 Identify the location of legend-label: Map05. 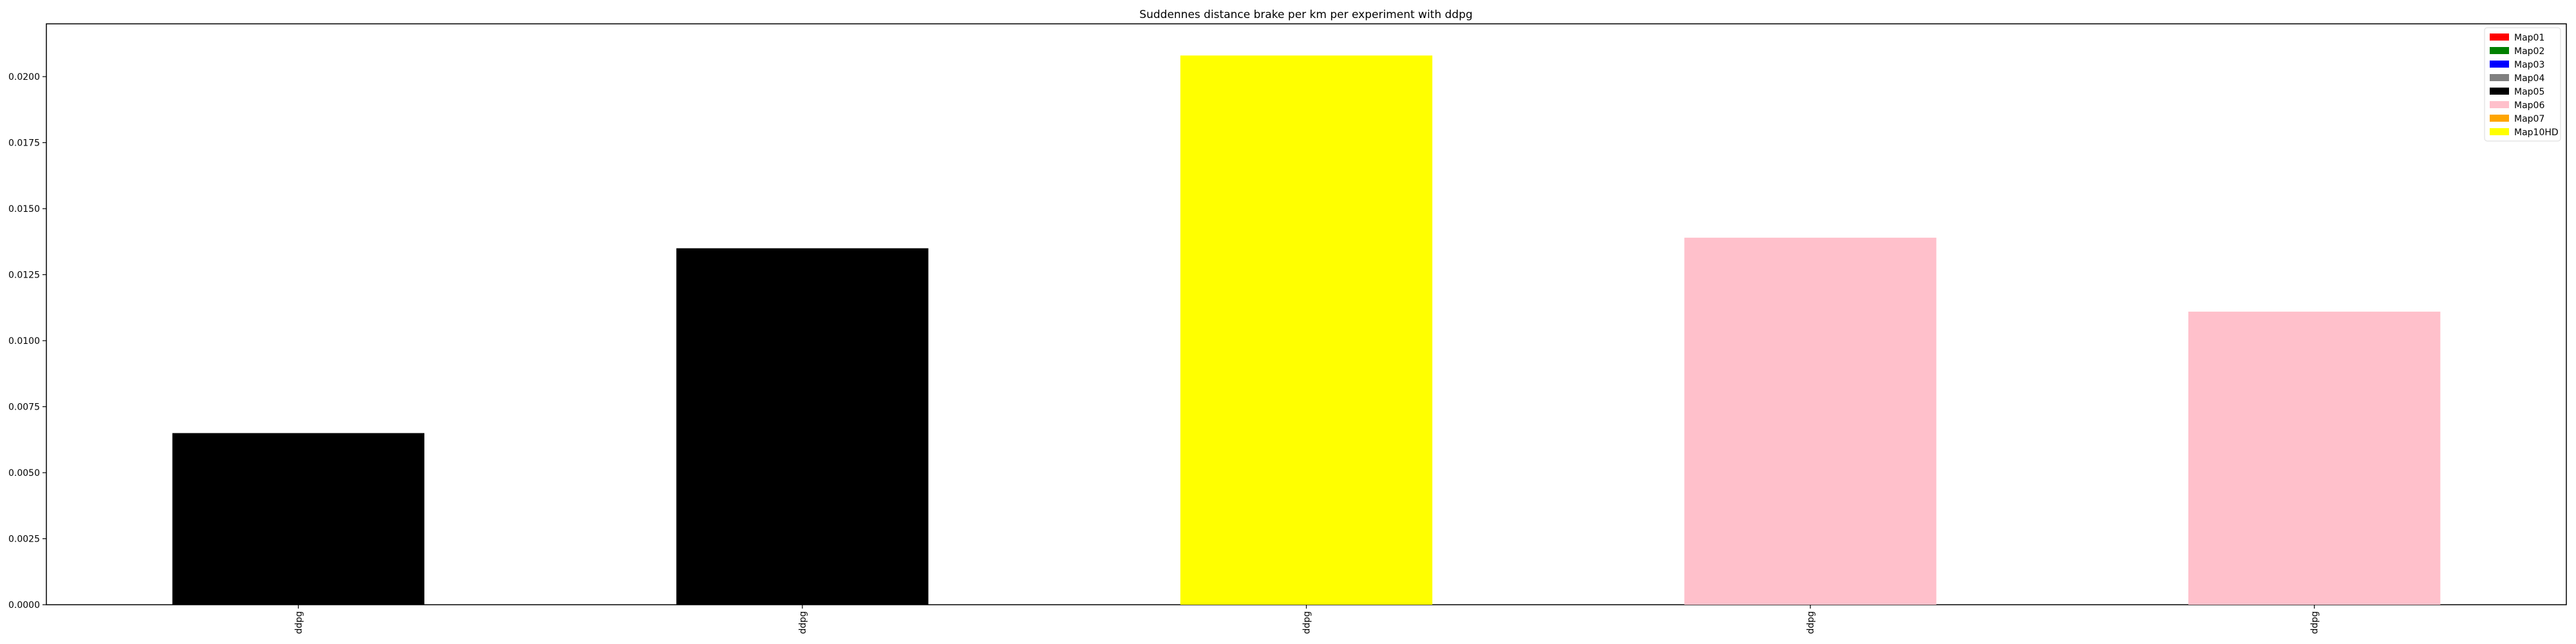
(2529, 92).